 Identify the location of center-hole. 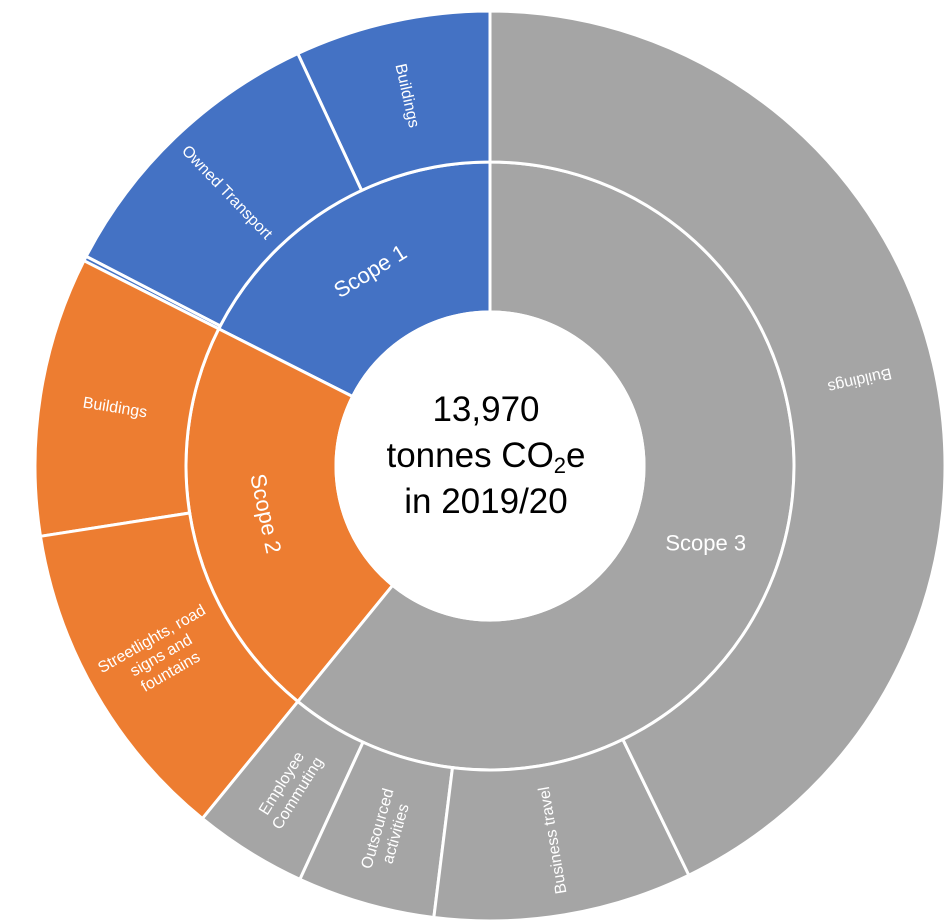
(490, 466).